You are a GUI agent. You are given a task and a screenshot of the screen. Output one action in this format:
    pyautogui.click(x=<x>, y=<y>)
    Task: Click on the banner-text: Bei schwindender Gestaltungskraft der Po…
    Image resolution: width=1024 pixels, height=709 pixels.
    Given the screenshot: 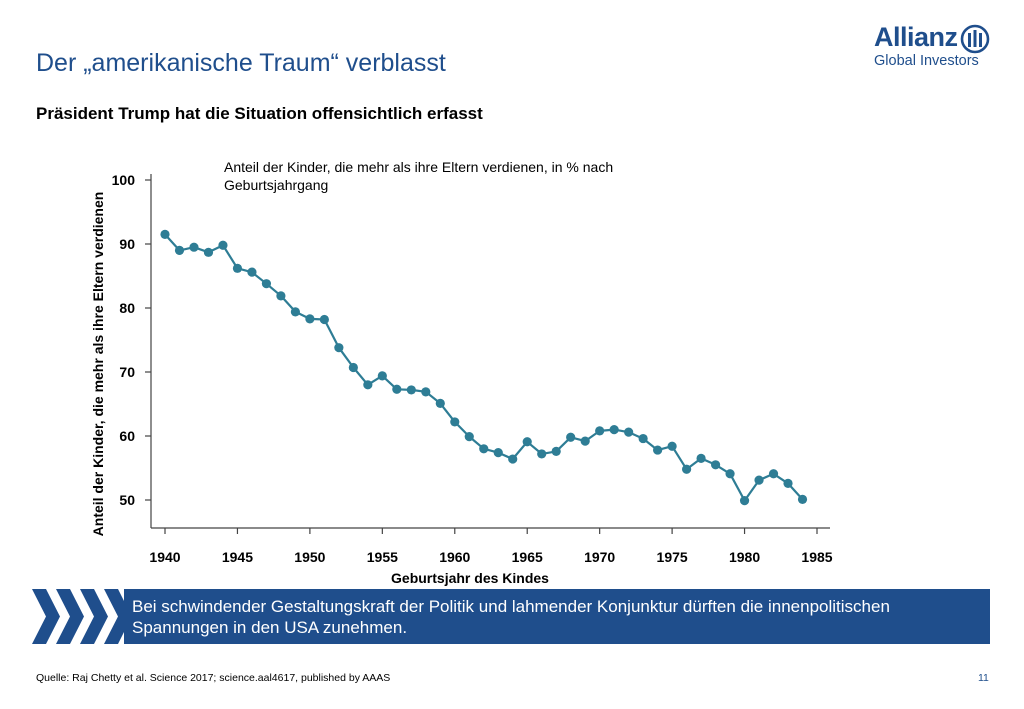 What is the action you would take?
    pyautogui.click(x=511, y=617)
    